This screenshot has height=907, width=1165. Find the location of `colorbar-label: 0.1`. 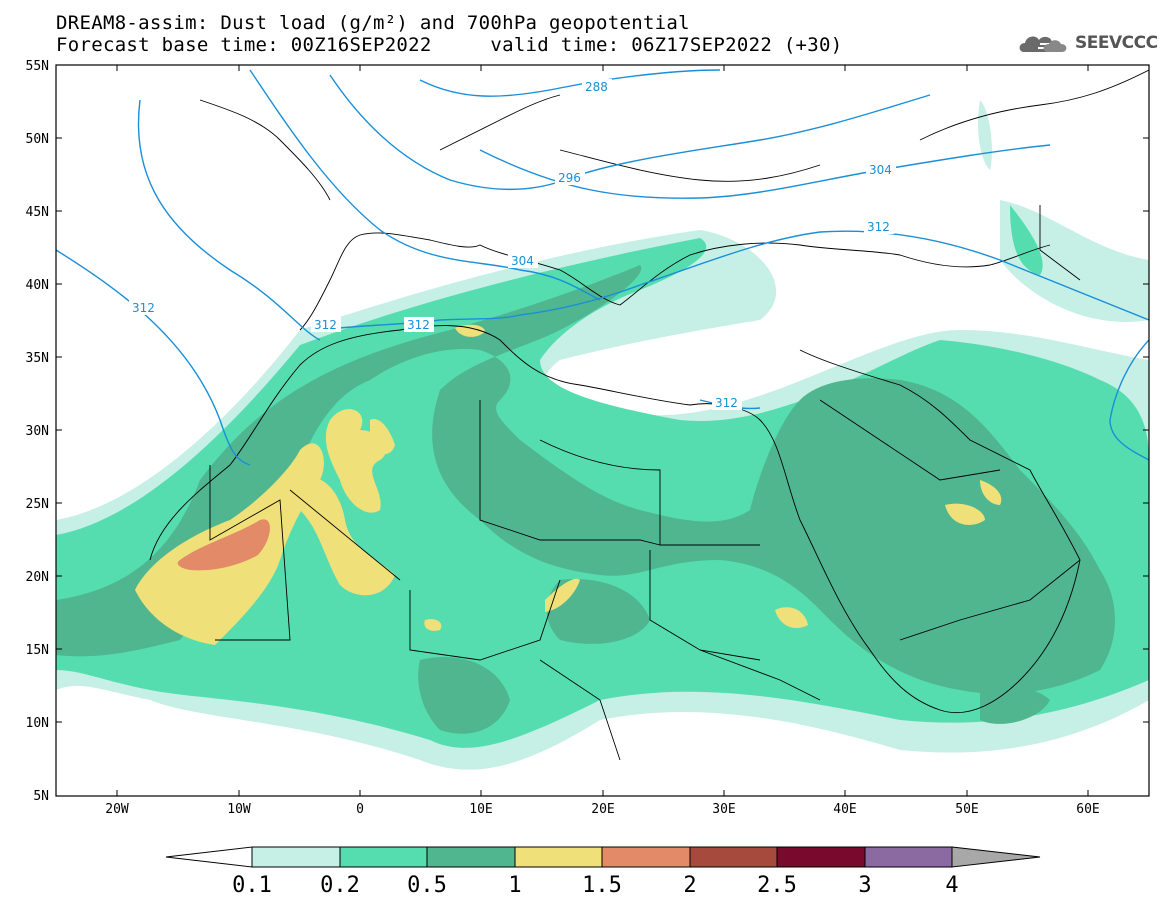

colorbar-label: 0.1 is located at coordinates (252, 885).